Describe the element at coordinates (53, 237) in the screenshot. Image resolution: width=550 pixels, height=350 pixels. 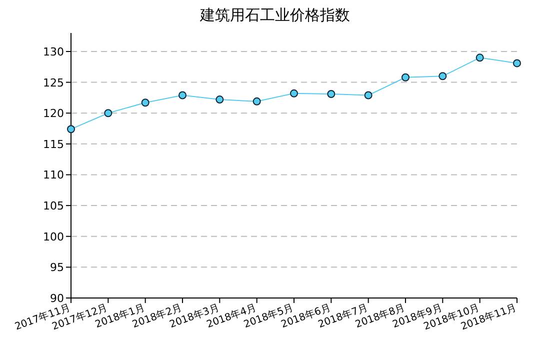
I see `y-tick-label: 100` at that location.